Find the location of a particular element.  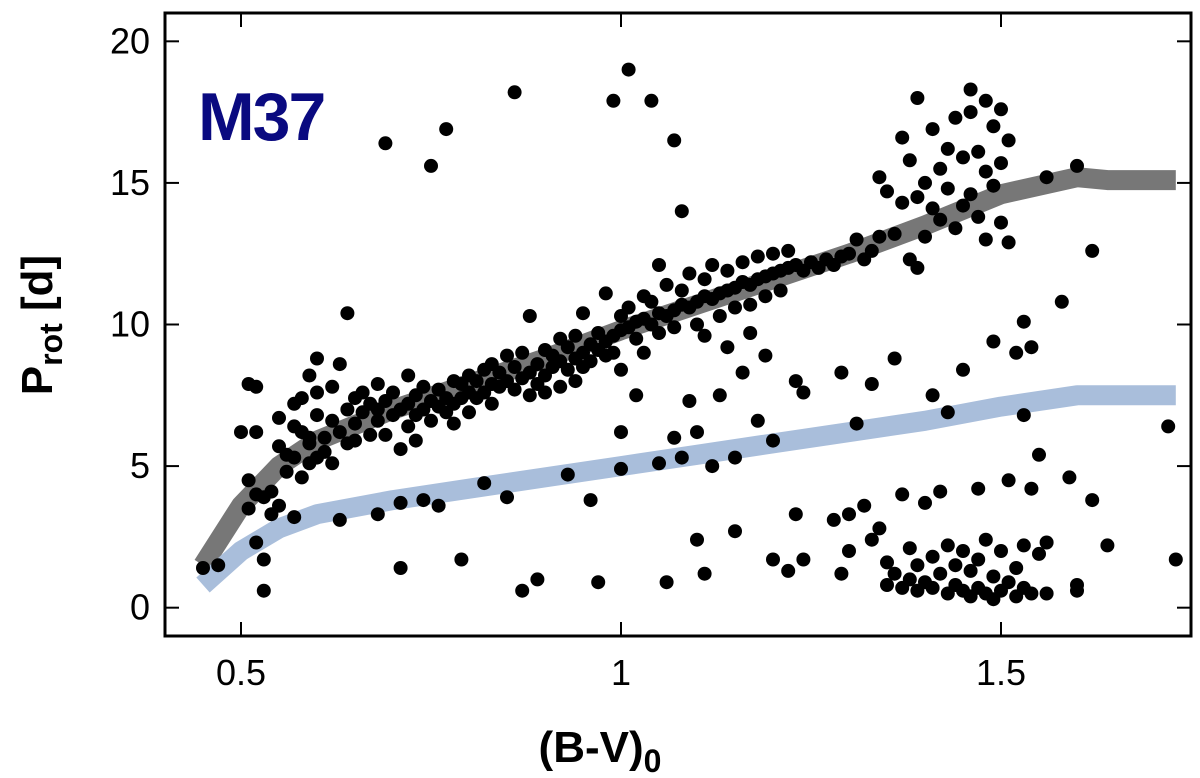

y-axis-label: Prot [d] is located at coordinates (41, 325).